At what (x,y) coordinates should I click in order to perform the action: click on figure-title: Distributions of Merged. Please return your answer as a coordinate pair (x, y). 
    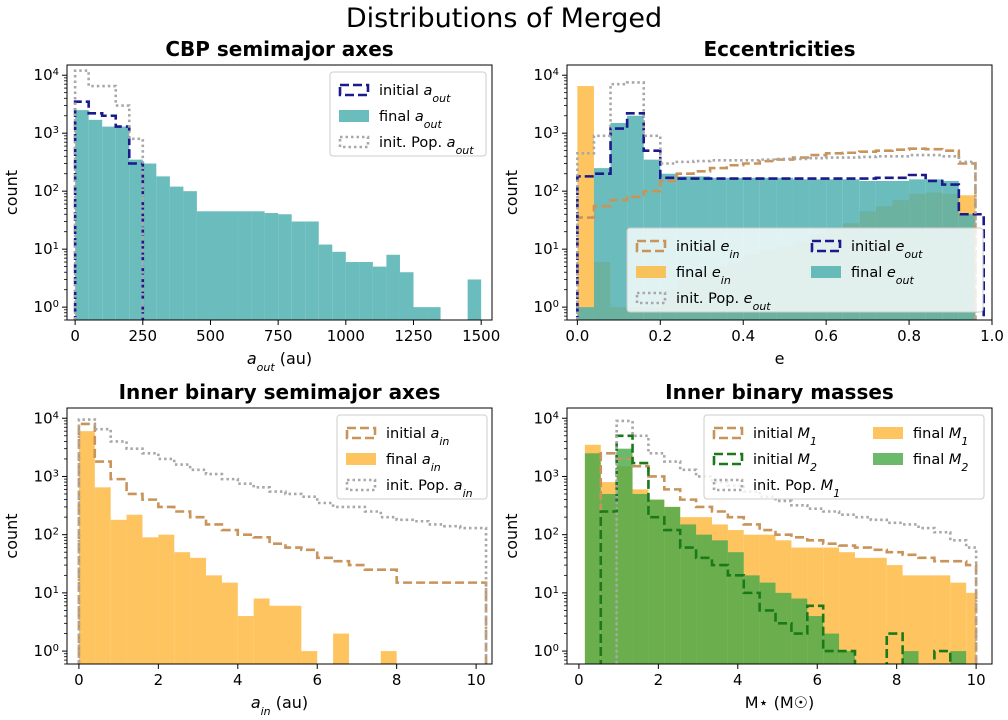
    Looking at the image, I should click on (504, 18).